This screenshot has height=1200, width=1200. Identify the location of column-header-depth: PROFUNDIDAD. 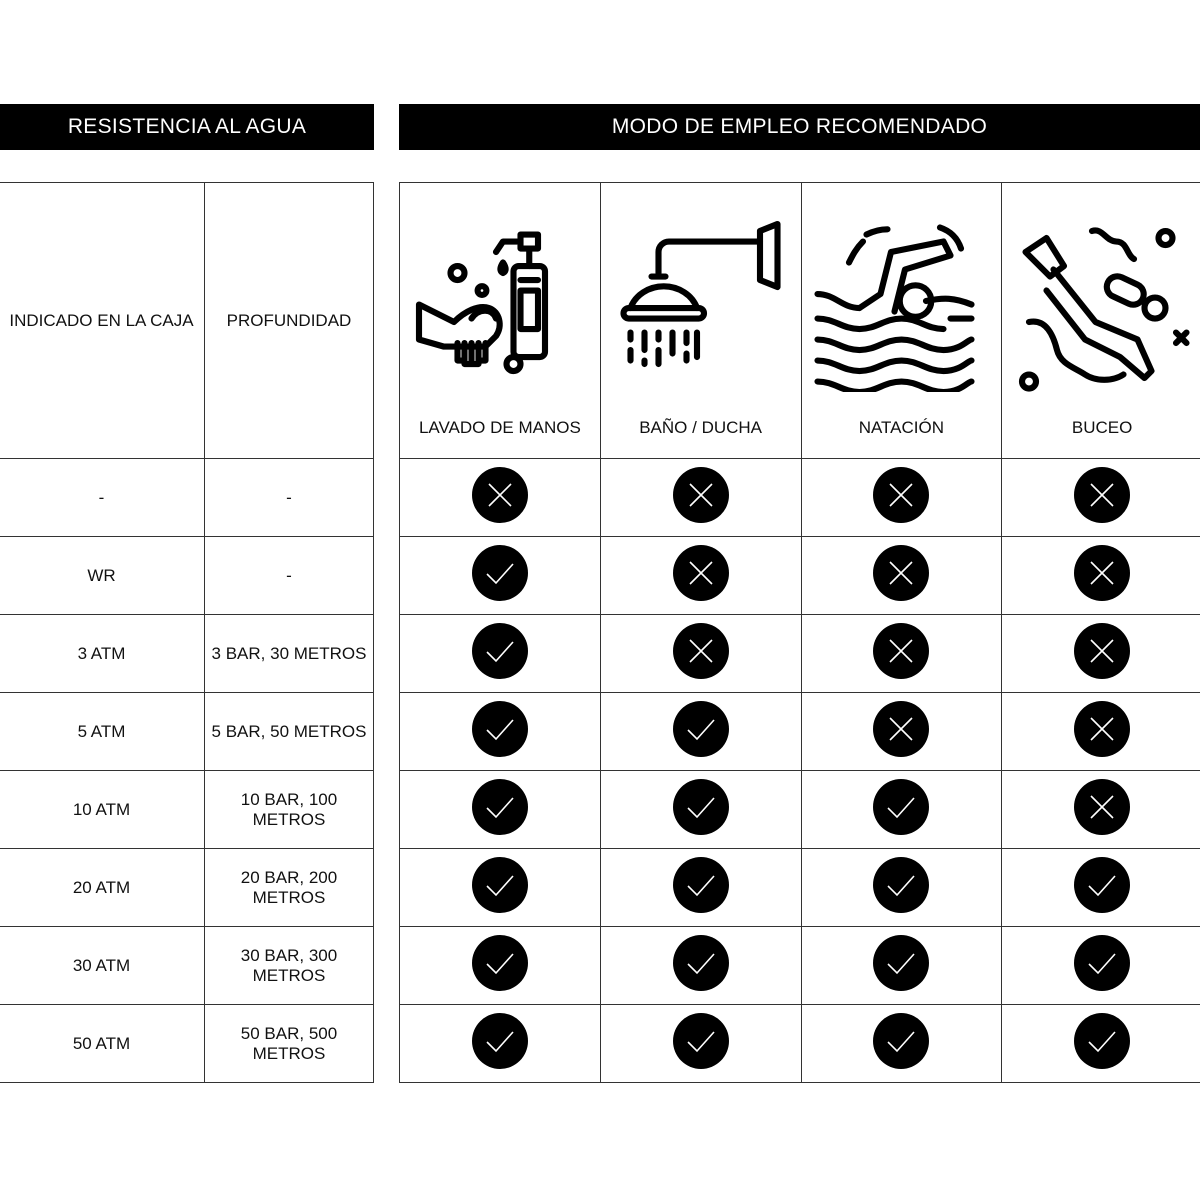
(289, 320).